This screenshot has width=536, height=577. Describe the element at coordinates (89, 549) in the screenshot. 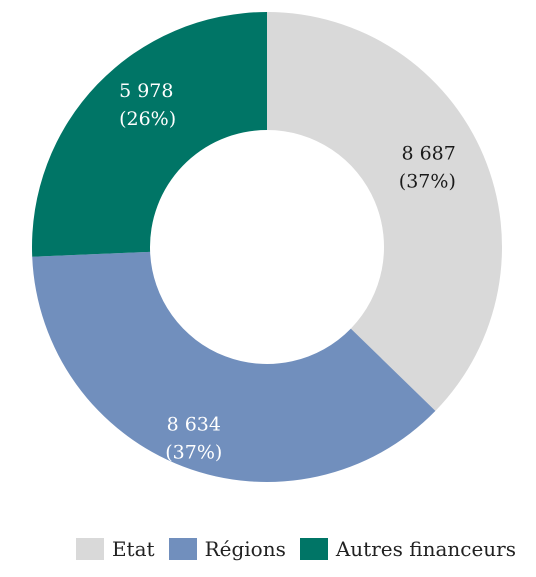

I see `legend-swatch-etat` at that location.